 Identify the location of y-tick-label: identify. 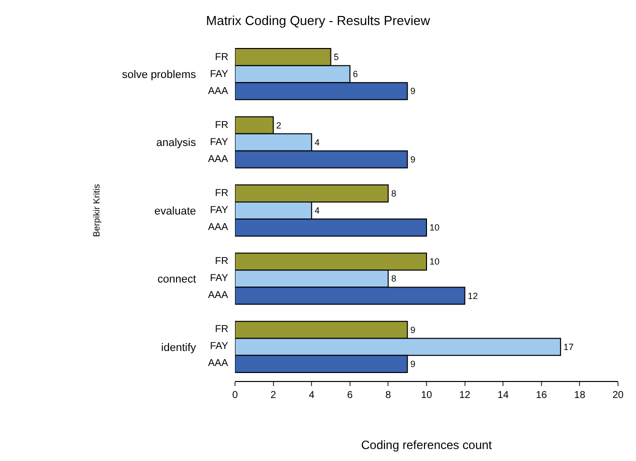
(178, 348).